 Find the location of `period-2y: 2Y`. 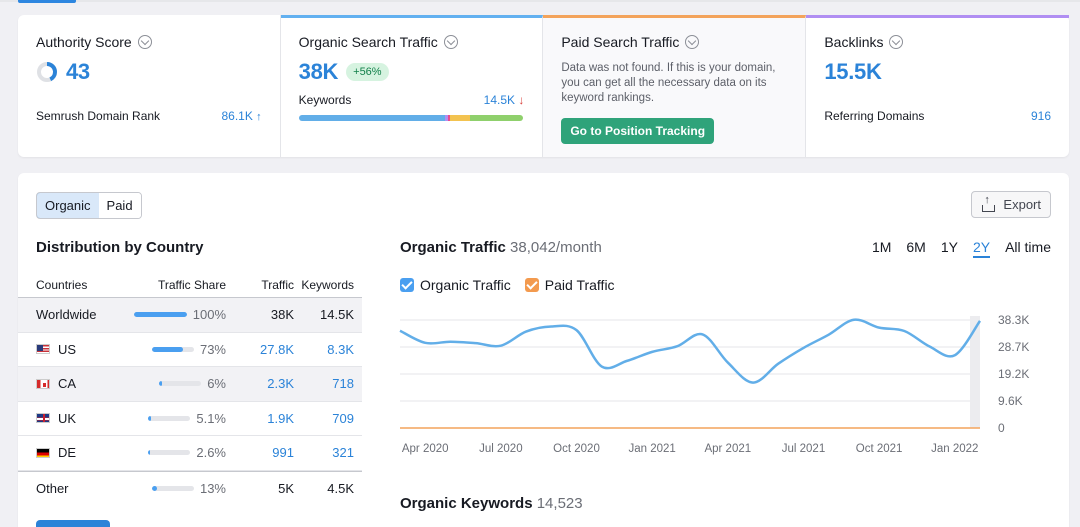

period-2y: 2Y is located at coordinates (981, 248).